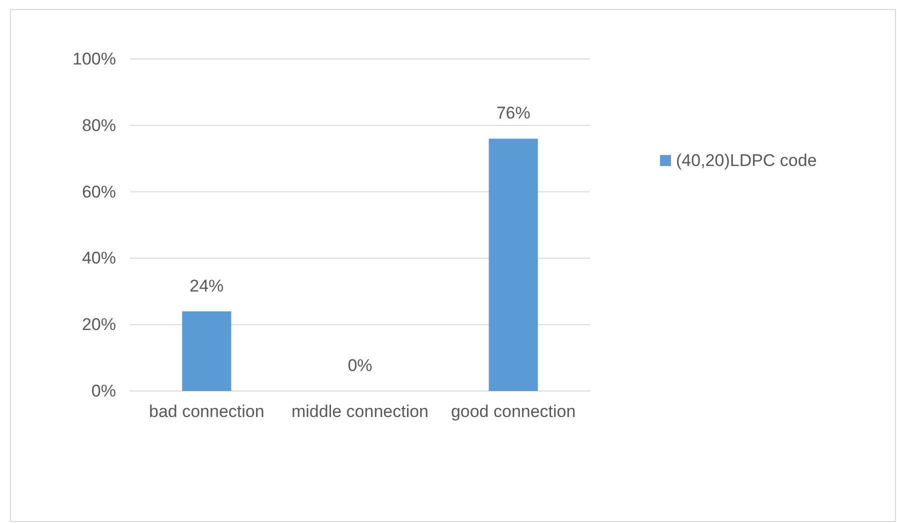 The width and height of the screenshot is (897, 523). Describe the element at coordinates (99, 192) in the screenshot. I see `y-tick-label: 60%` at that location.